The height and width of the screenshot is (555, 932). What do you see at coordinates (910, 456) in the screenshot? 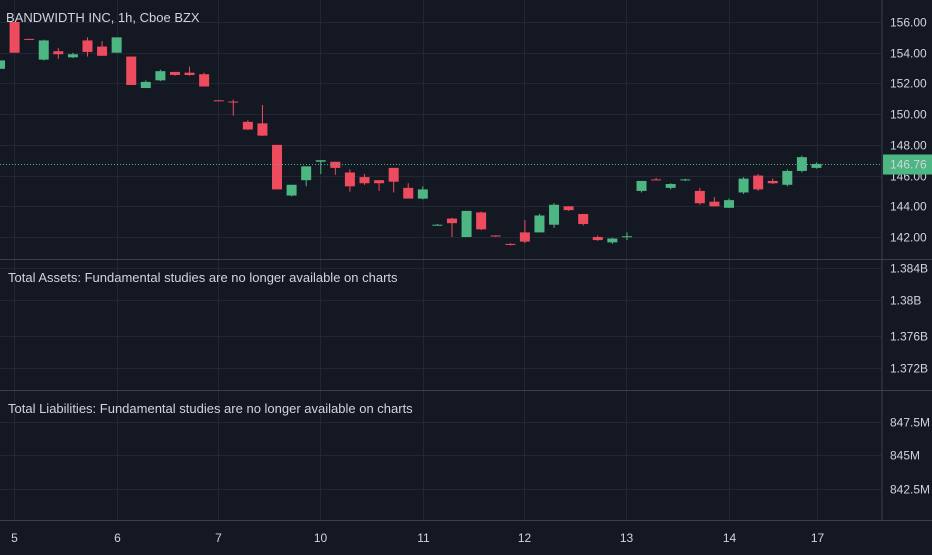
I see `liabilities-axis: 847.5M 845M 842.5M` at bounding box center [910, 456].